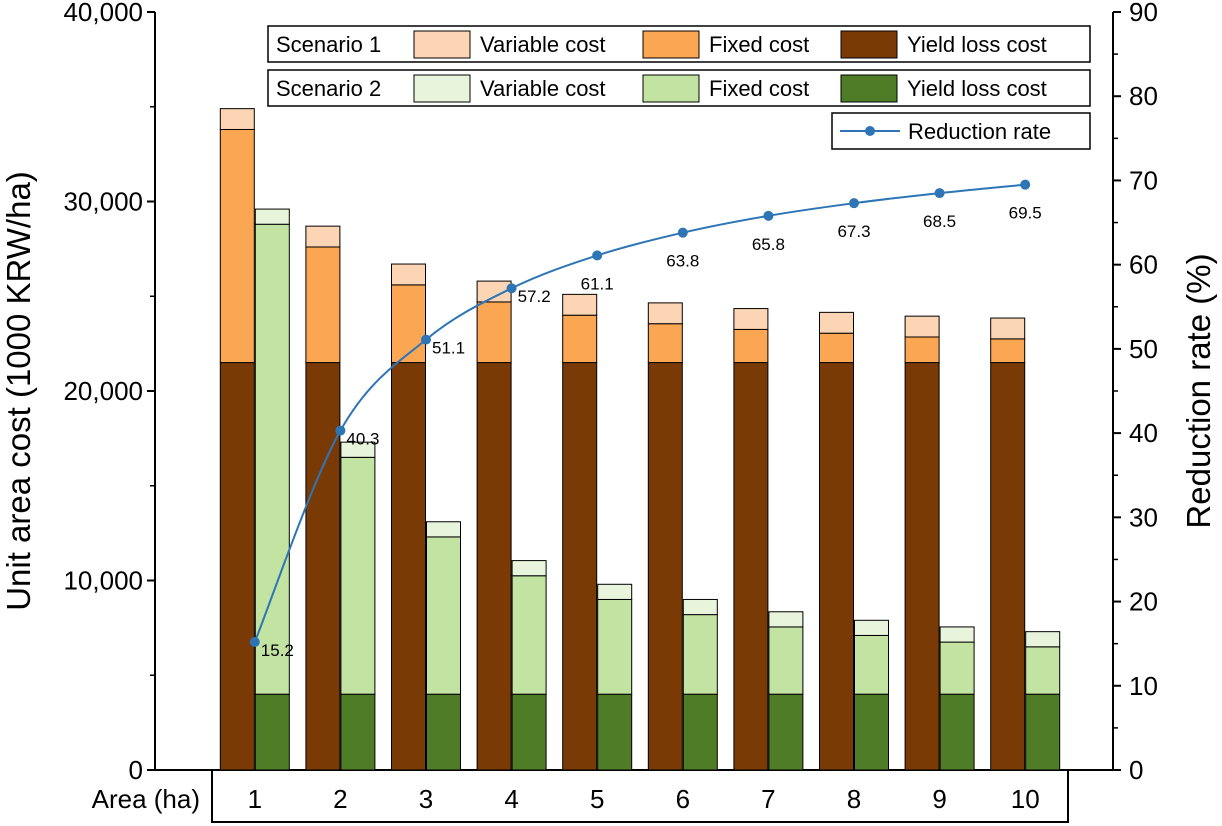 This screenshot has height=826, width=1222. I want to click on reduction-rate-label: 69.5, so click(1025, 213).